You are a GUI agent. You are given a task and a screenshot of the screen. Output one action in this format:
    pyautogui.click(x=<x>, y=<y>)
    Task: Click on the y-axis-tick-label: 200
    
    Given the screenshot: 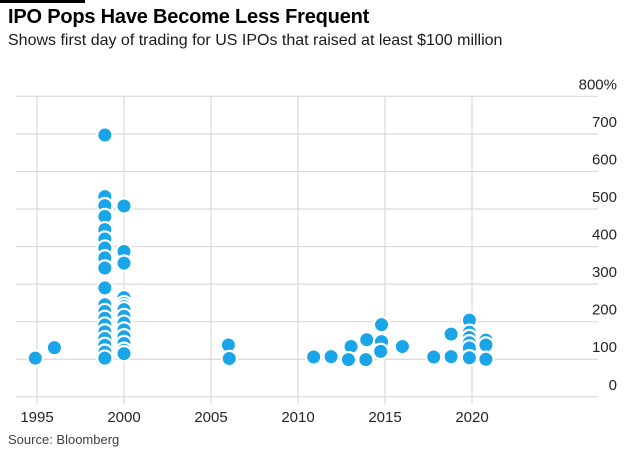 What is the action you would take?
    pyautogui.click(x=604, y=310)
    